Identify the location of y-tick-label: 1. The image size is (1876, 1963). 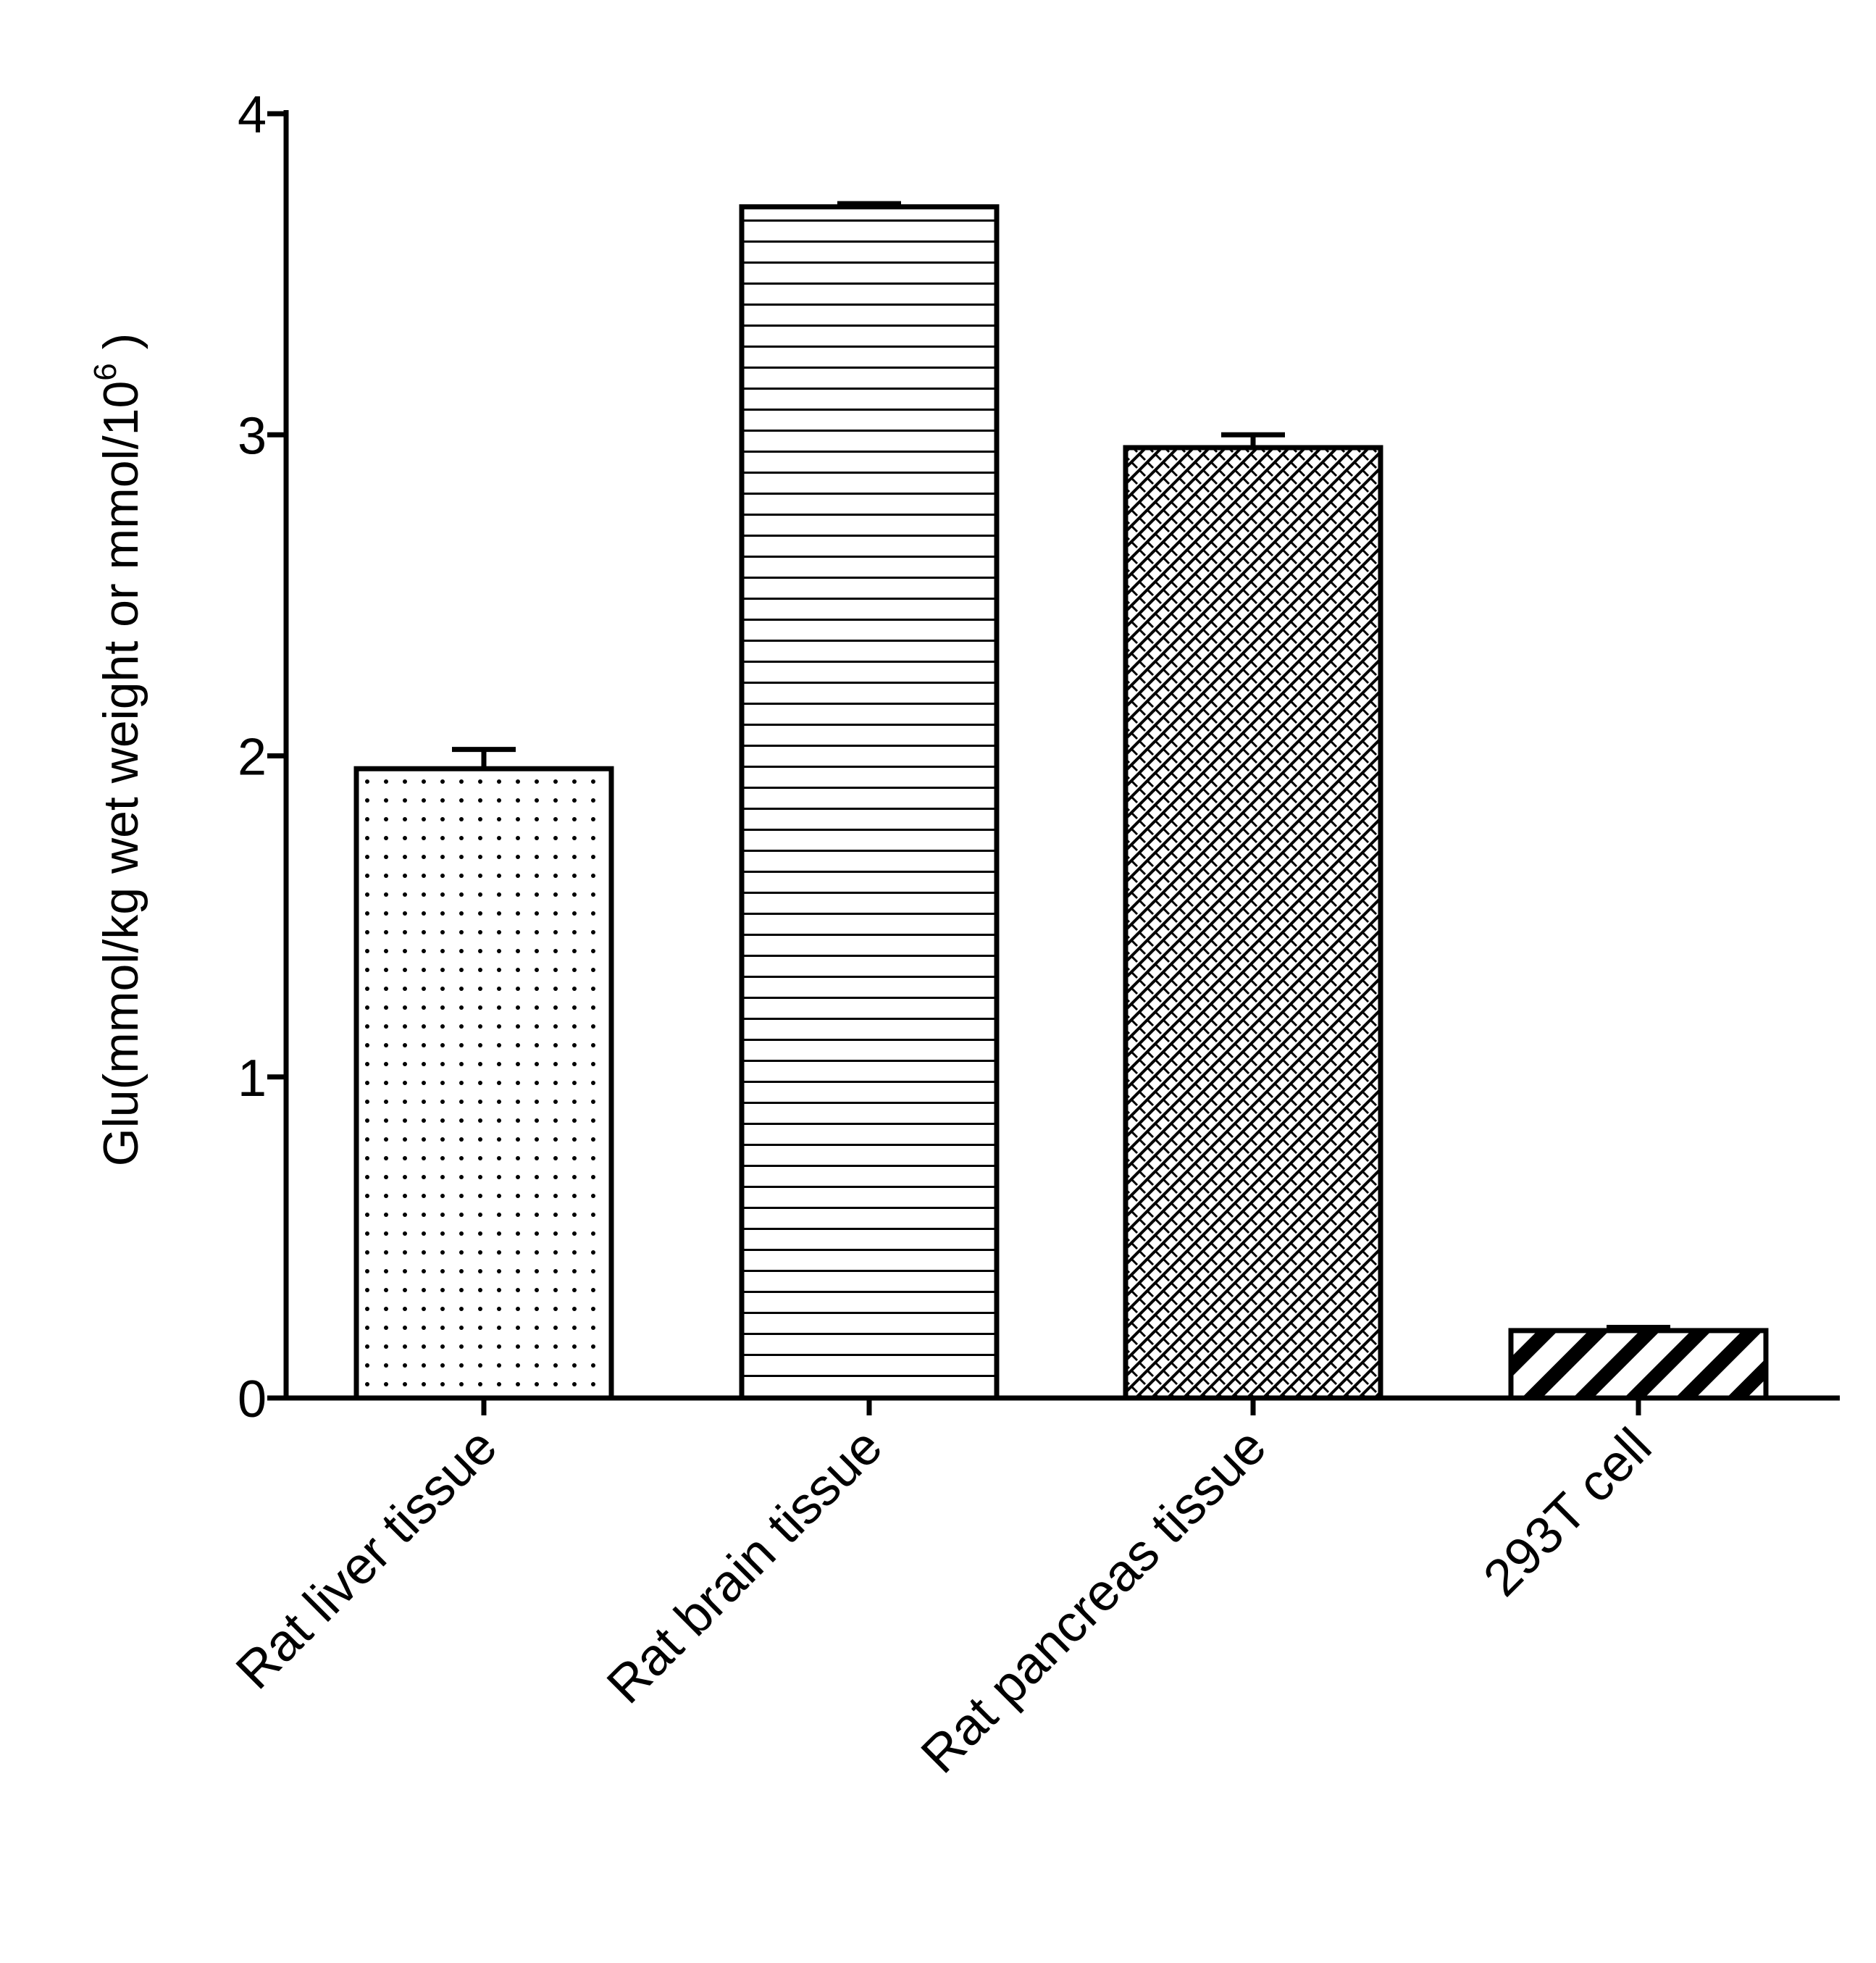
(253, 1079).